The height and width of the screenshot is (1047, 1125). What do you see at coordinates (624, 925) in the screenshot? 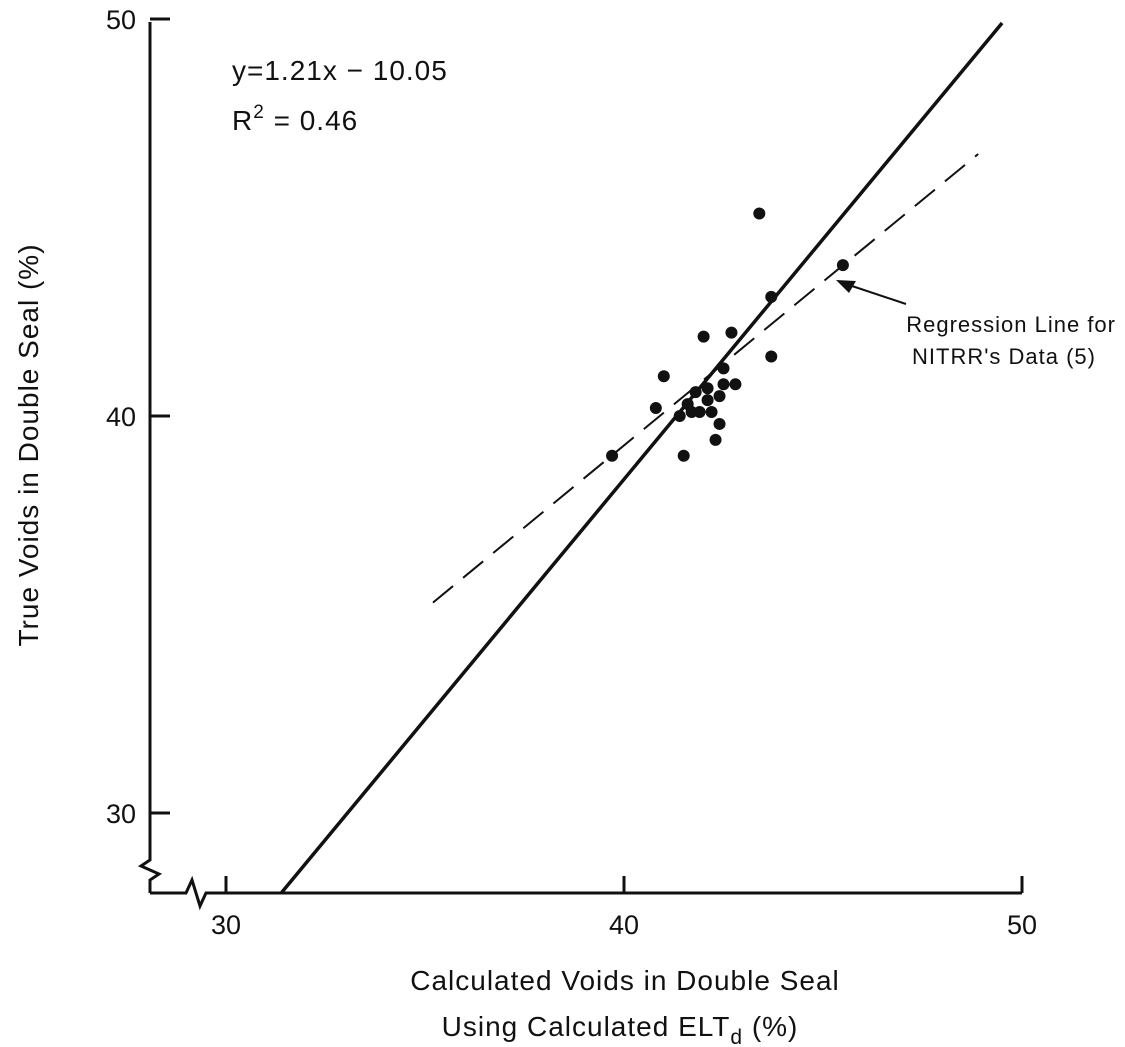
I see `x-tick-label: 40` at bounding box center [624, 925].